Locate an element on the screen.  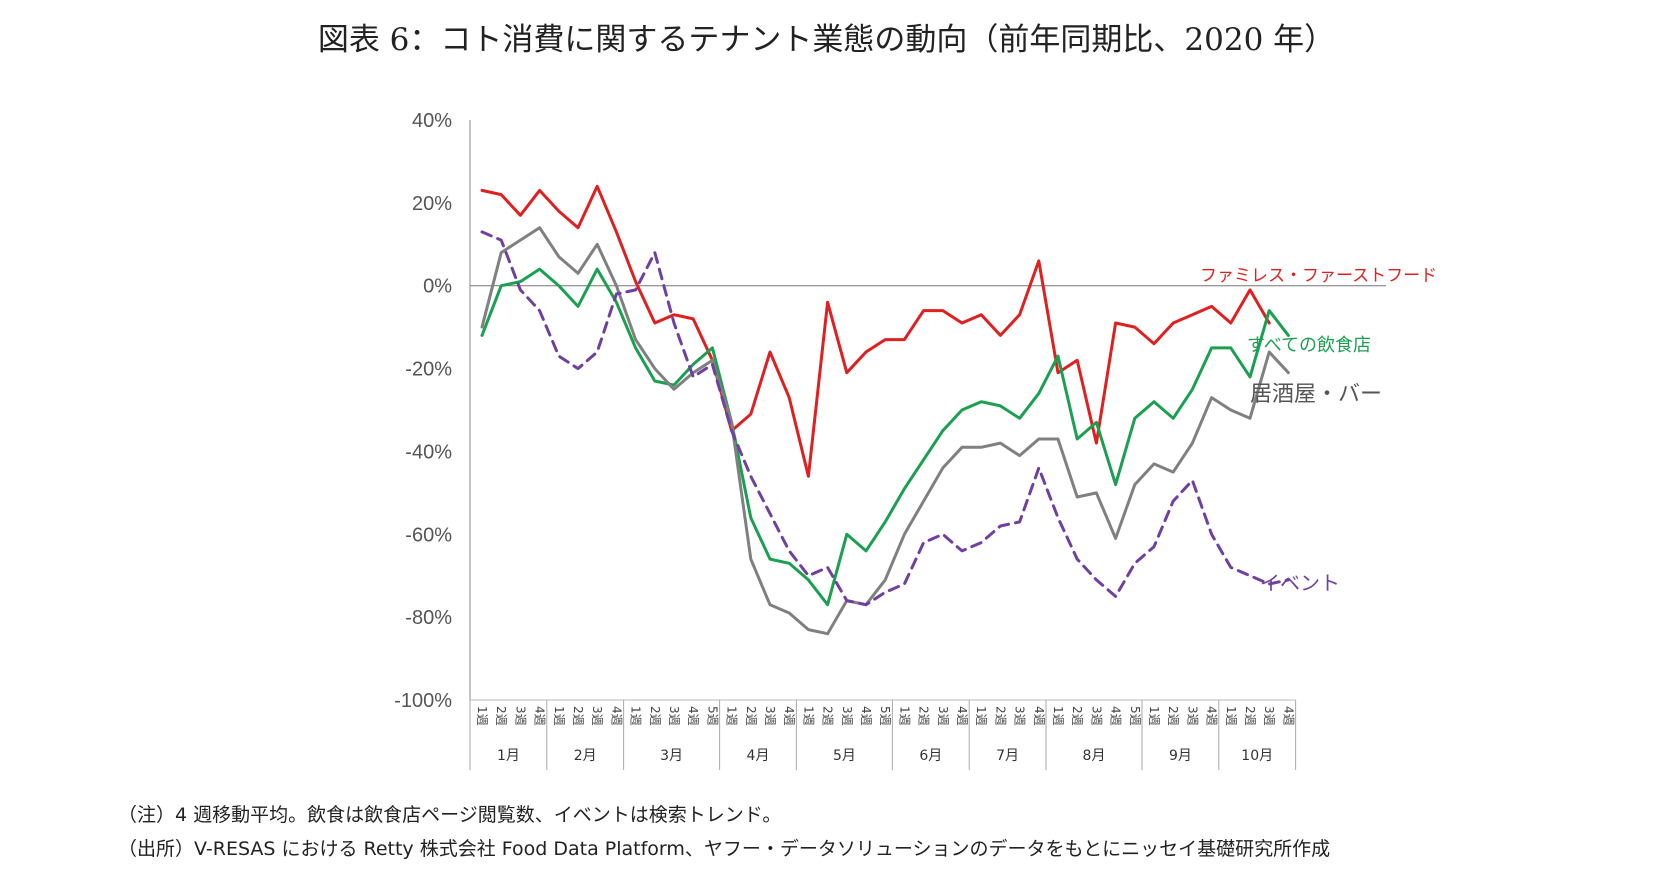
series-label: すべての飲食店 is located at coordinates (1309, 345).